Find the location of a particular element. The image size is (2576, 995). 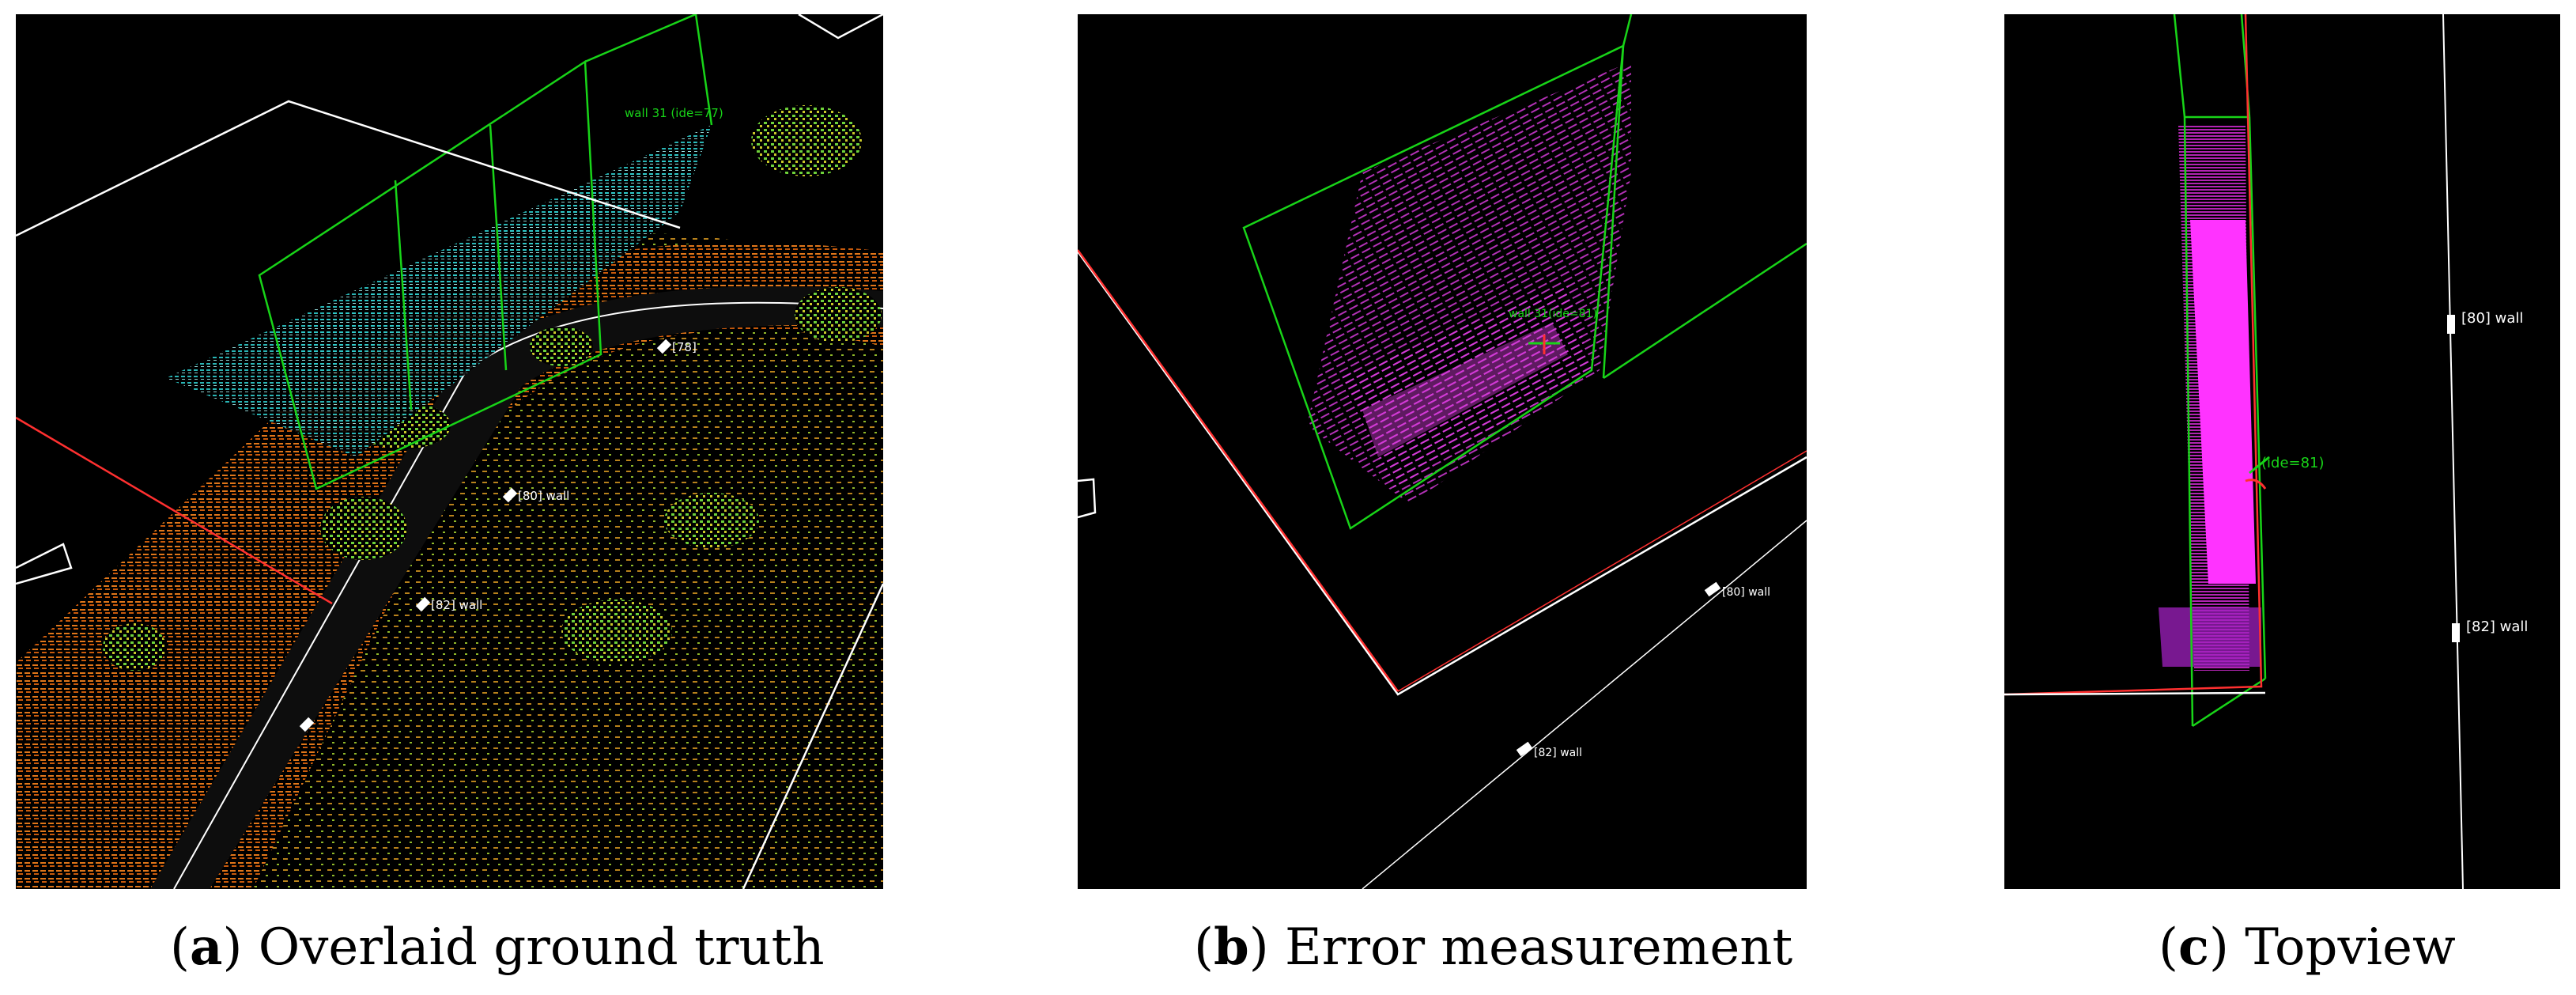

wall-label: wall 31(ide=81) is located at coordinates (1553, 314).